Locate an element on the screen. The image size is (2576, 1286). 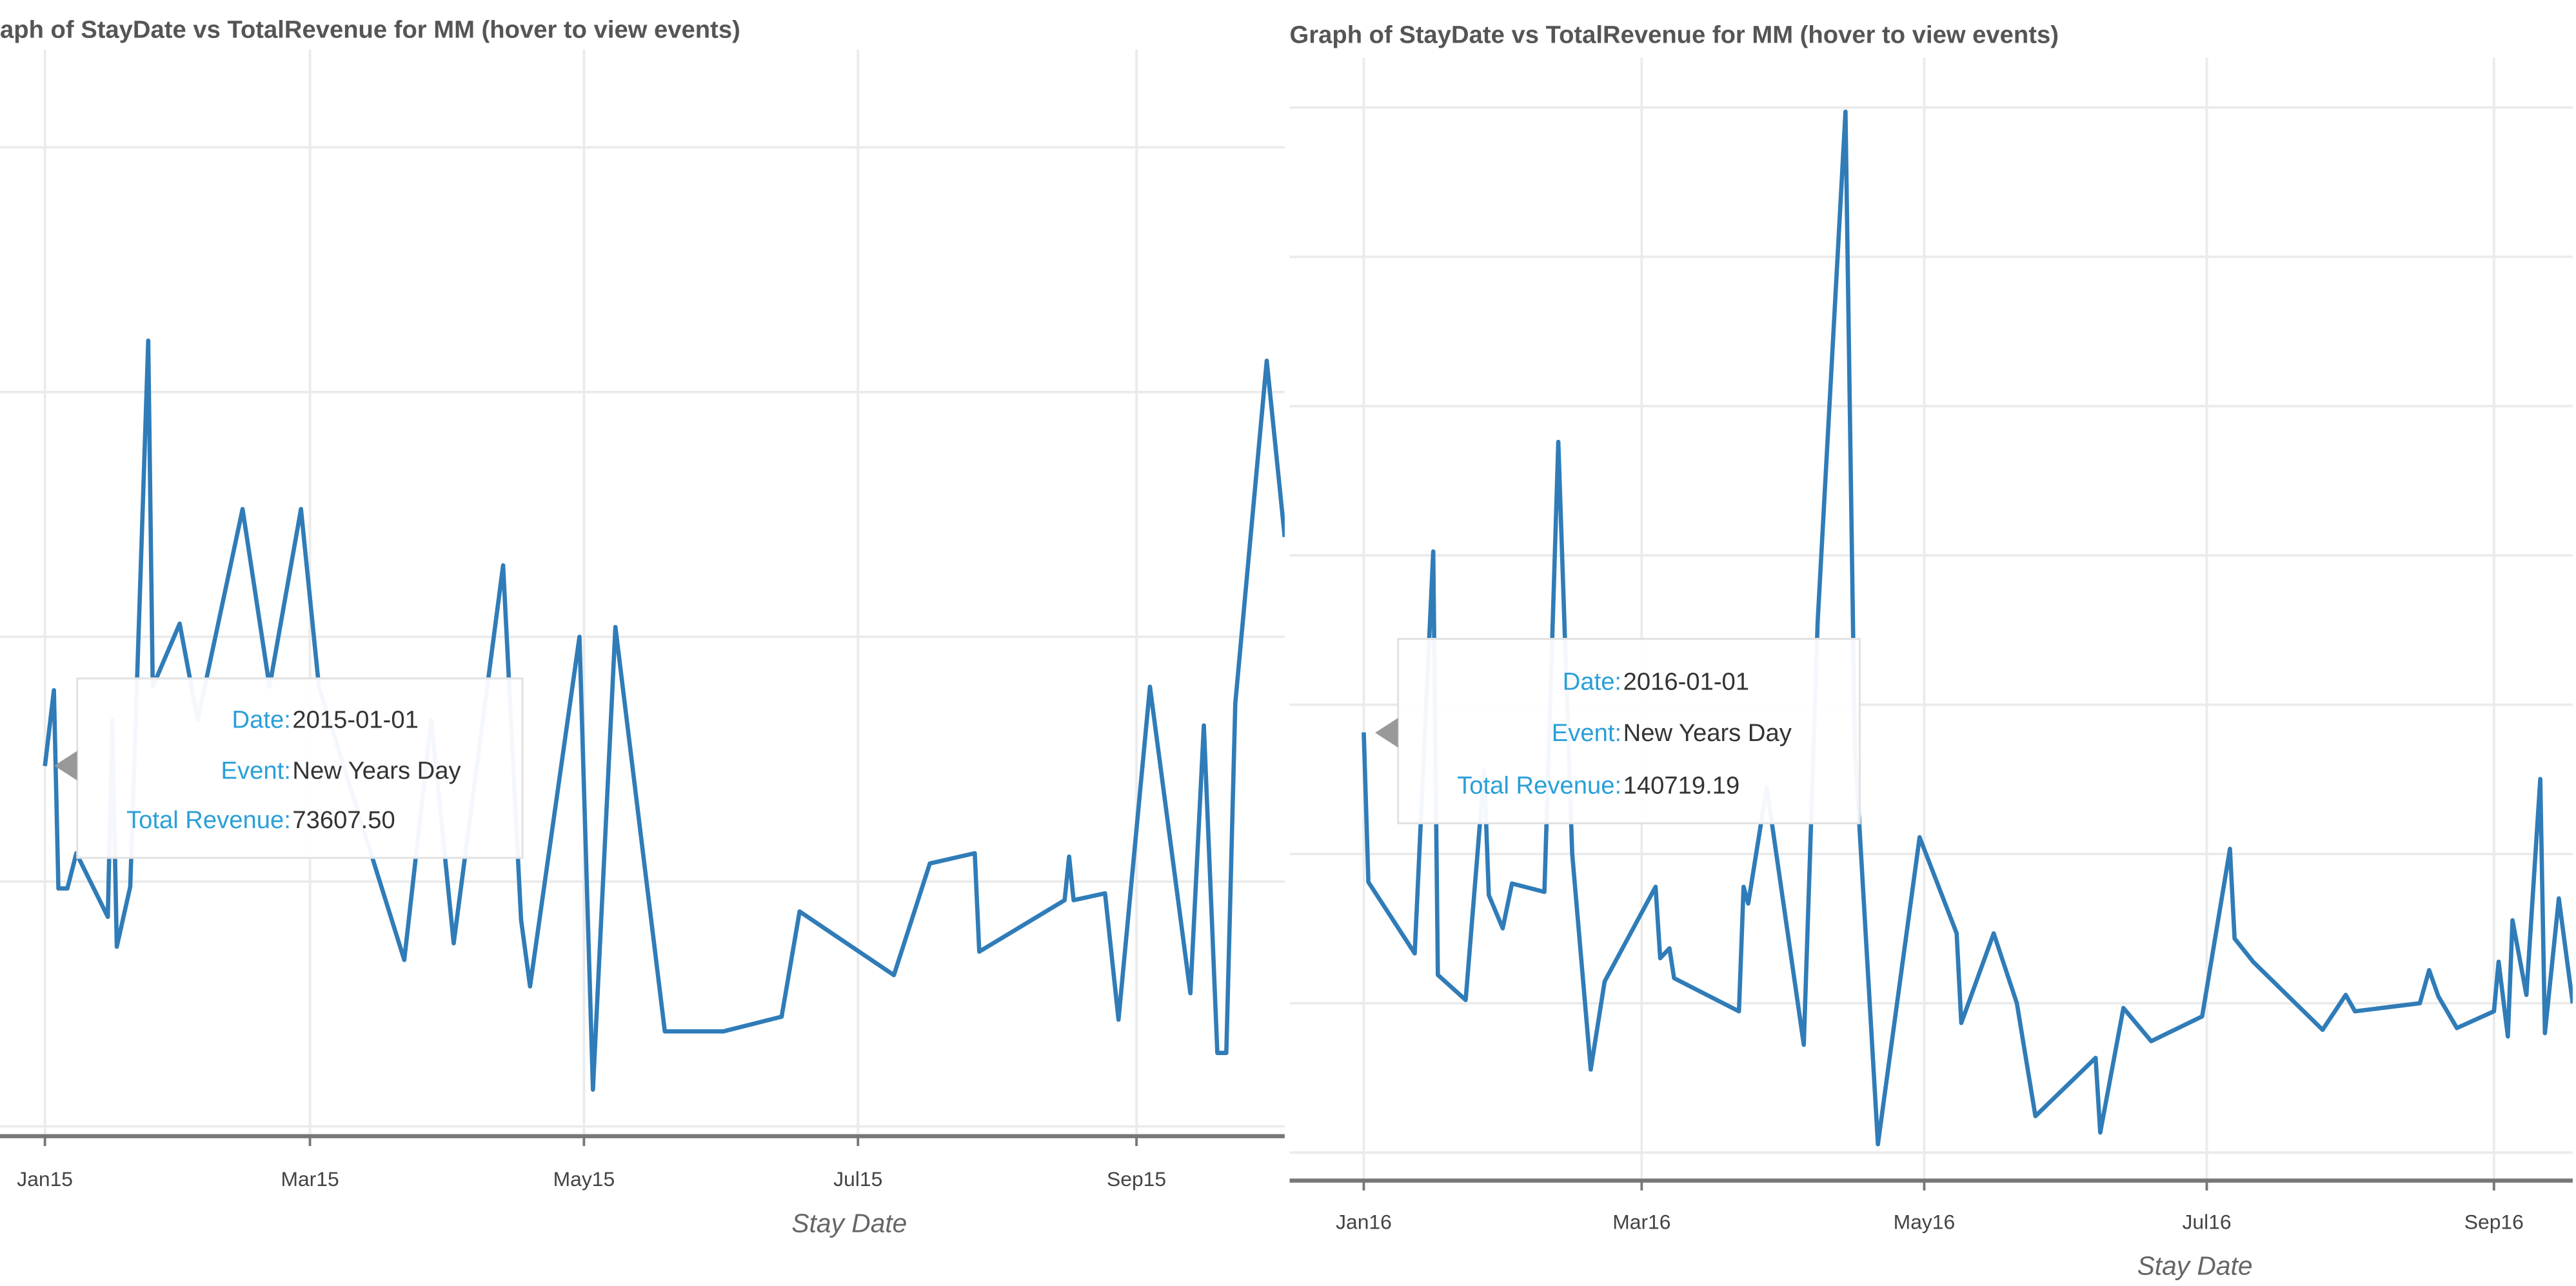
x-tick-label: Sep15 is located at coordinates (1136, 1179).